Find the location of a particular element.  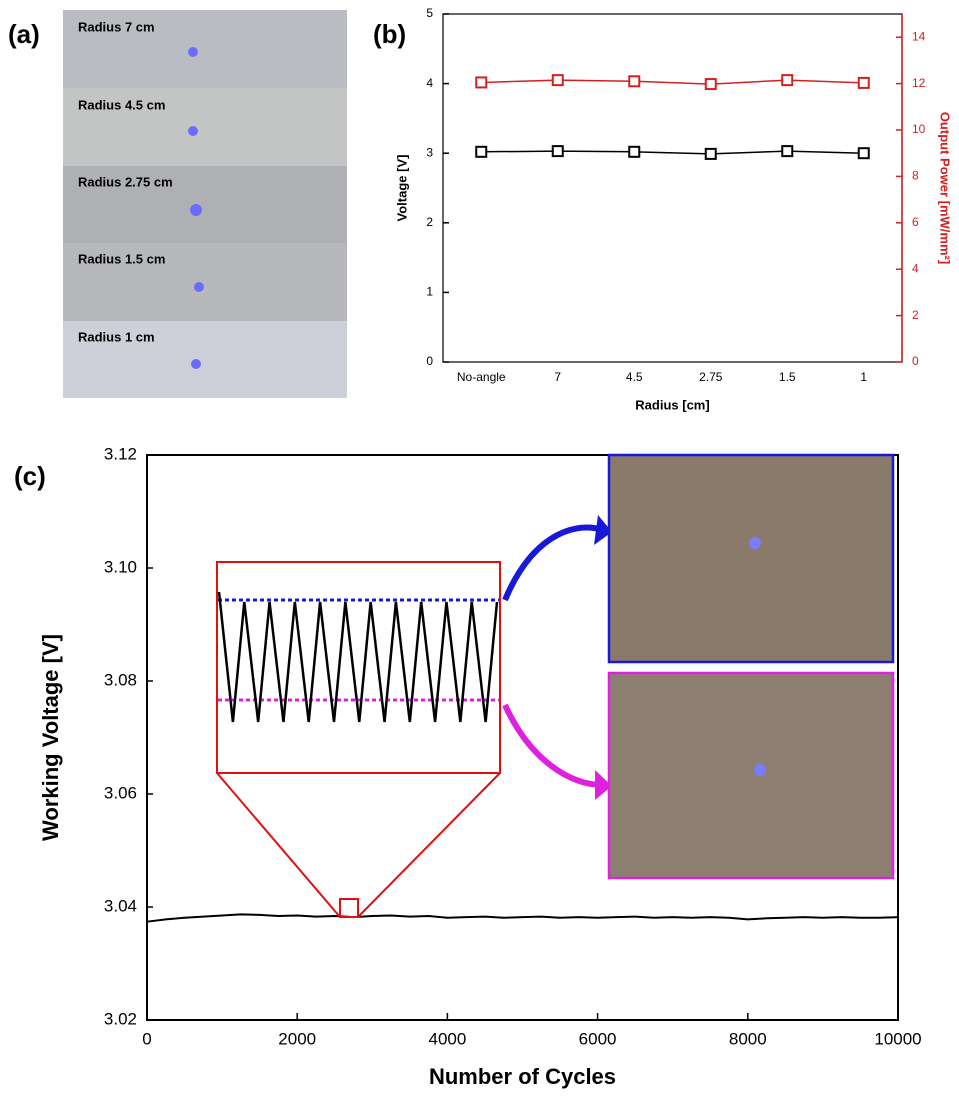

photo-stack is located at coordinates (205, 204).